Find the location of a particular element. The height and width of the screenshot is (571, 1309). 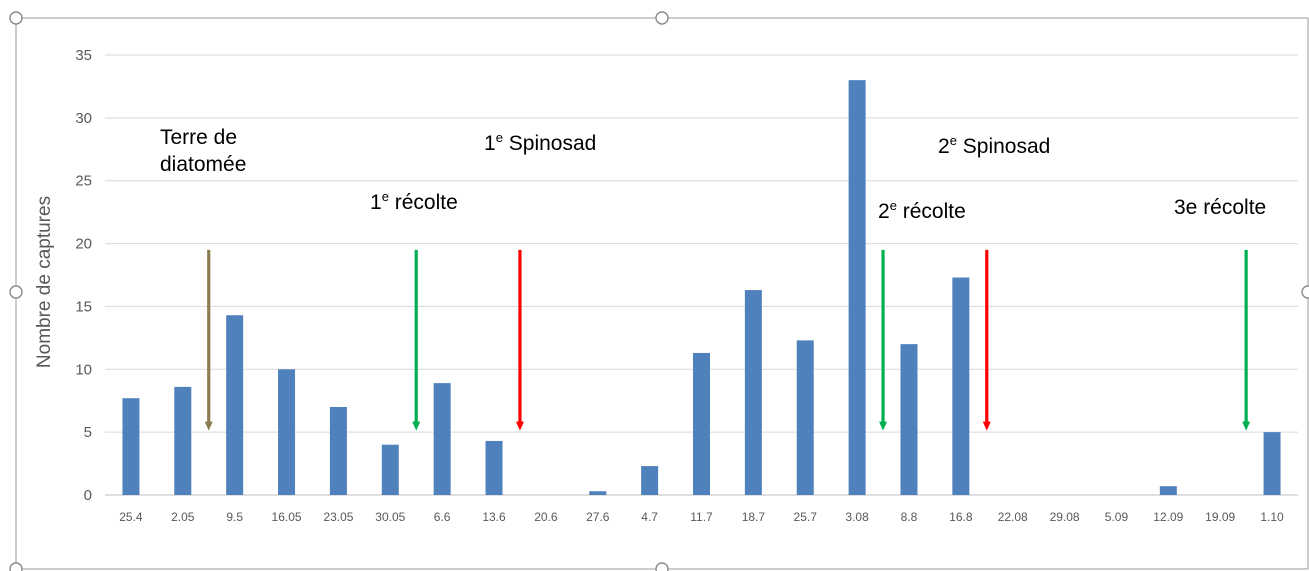

annotation-rec3: 3e récolte is located at coordinates (1220, 207).